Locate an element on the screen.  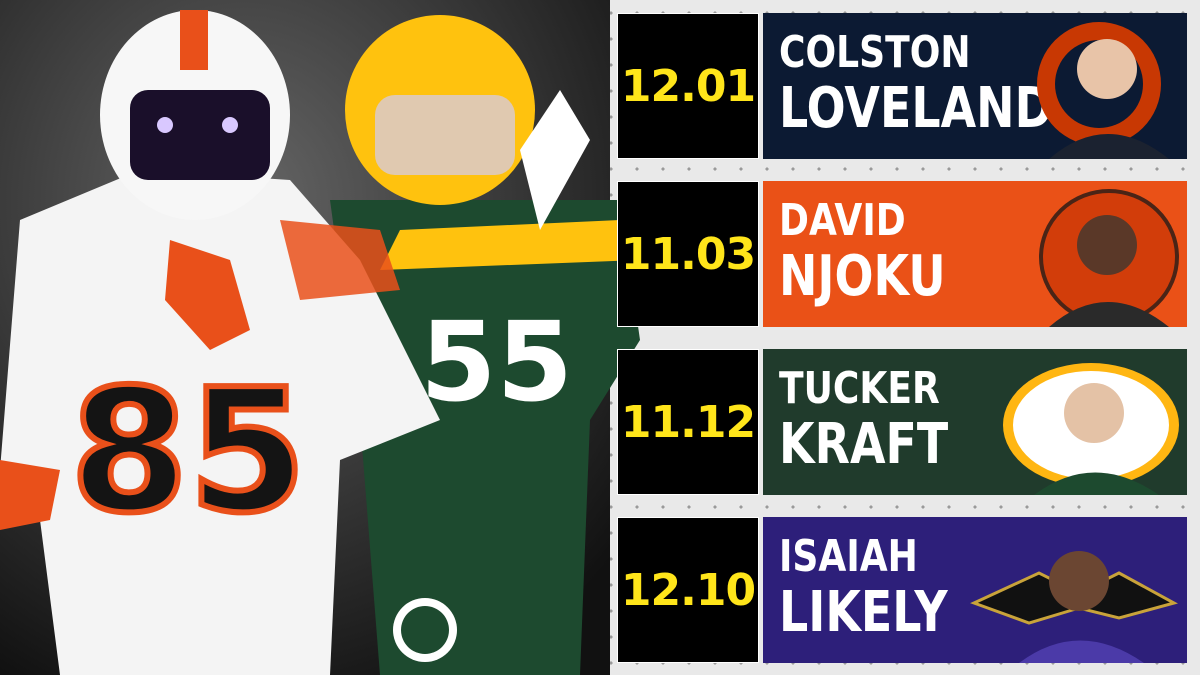
player-name: ISAIAH LIKELY is located at coordinates (863, 588).